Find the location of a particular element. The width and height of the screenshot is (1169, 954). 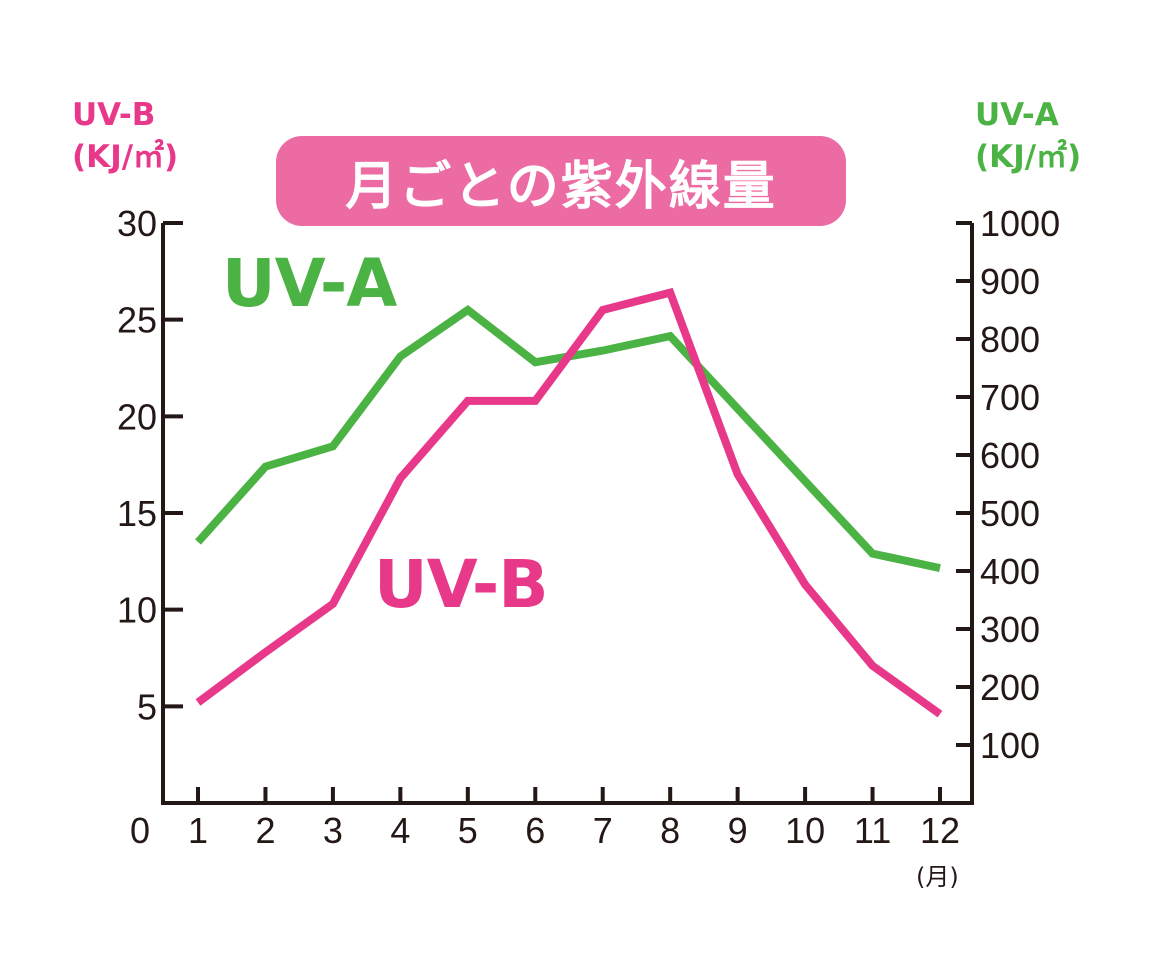

x-axis-unit: (月) is located at coordinates (937, 877).